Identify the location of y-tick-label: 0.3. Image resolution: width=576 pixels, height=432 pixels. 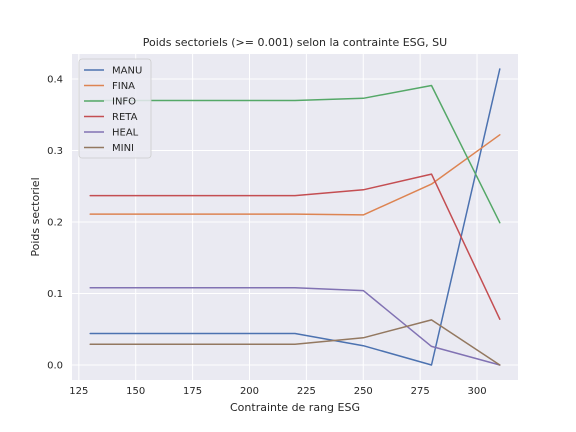
(55, 151).